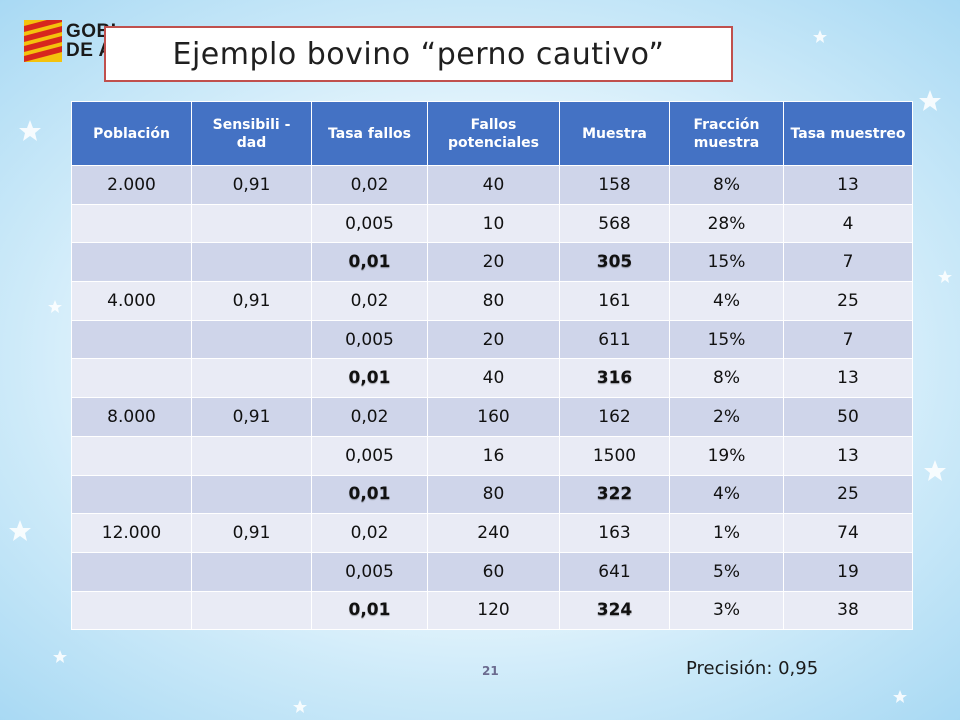 This screenshot has width=960, height=720. What do you see at coordinates (726, 223) in the screenshot?
I see `cell-fraccion: 28%` at bounding box center [726, 223].